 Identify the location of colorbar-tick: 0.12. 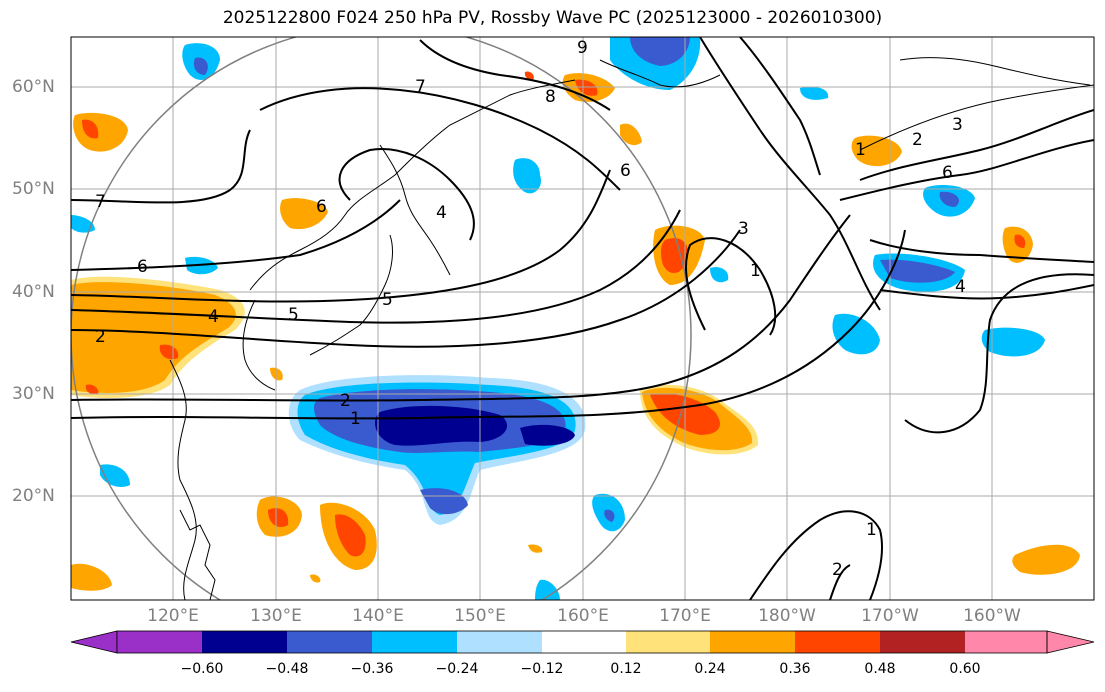
(626, 669).